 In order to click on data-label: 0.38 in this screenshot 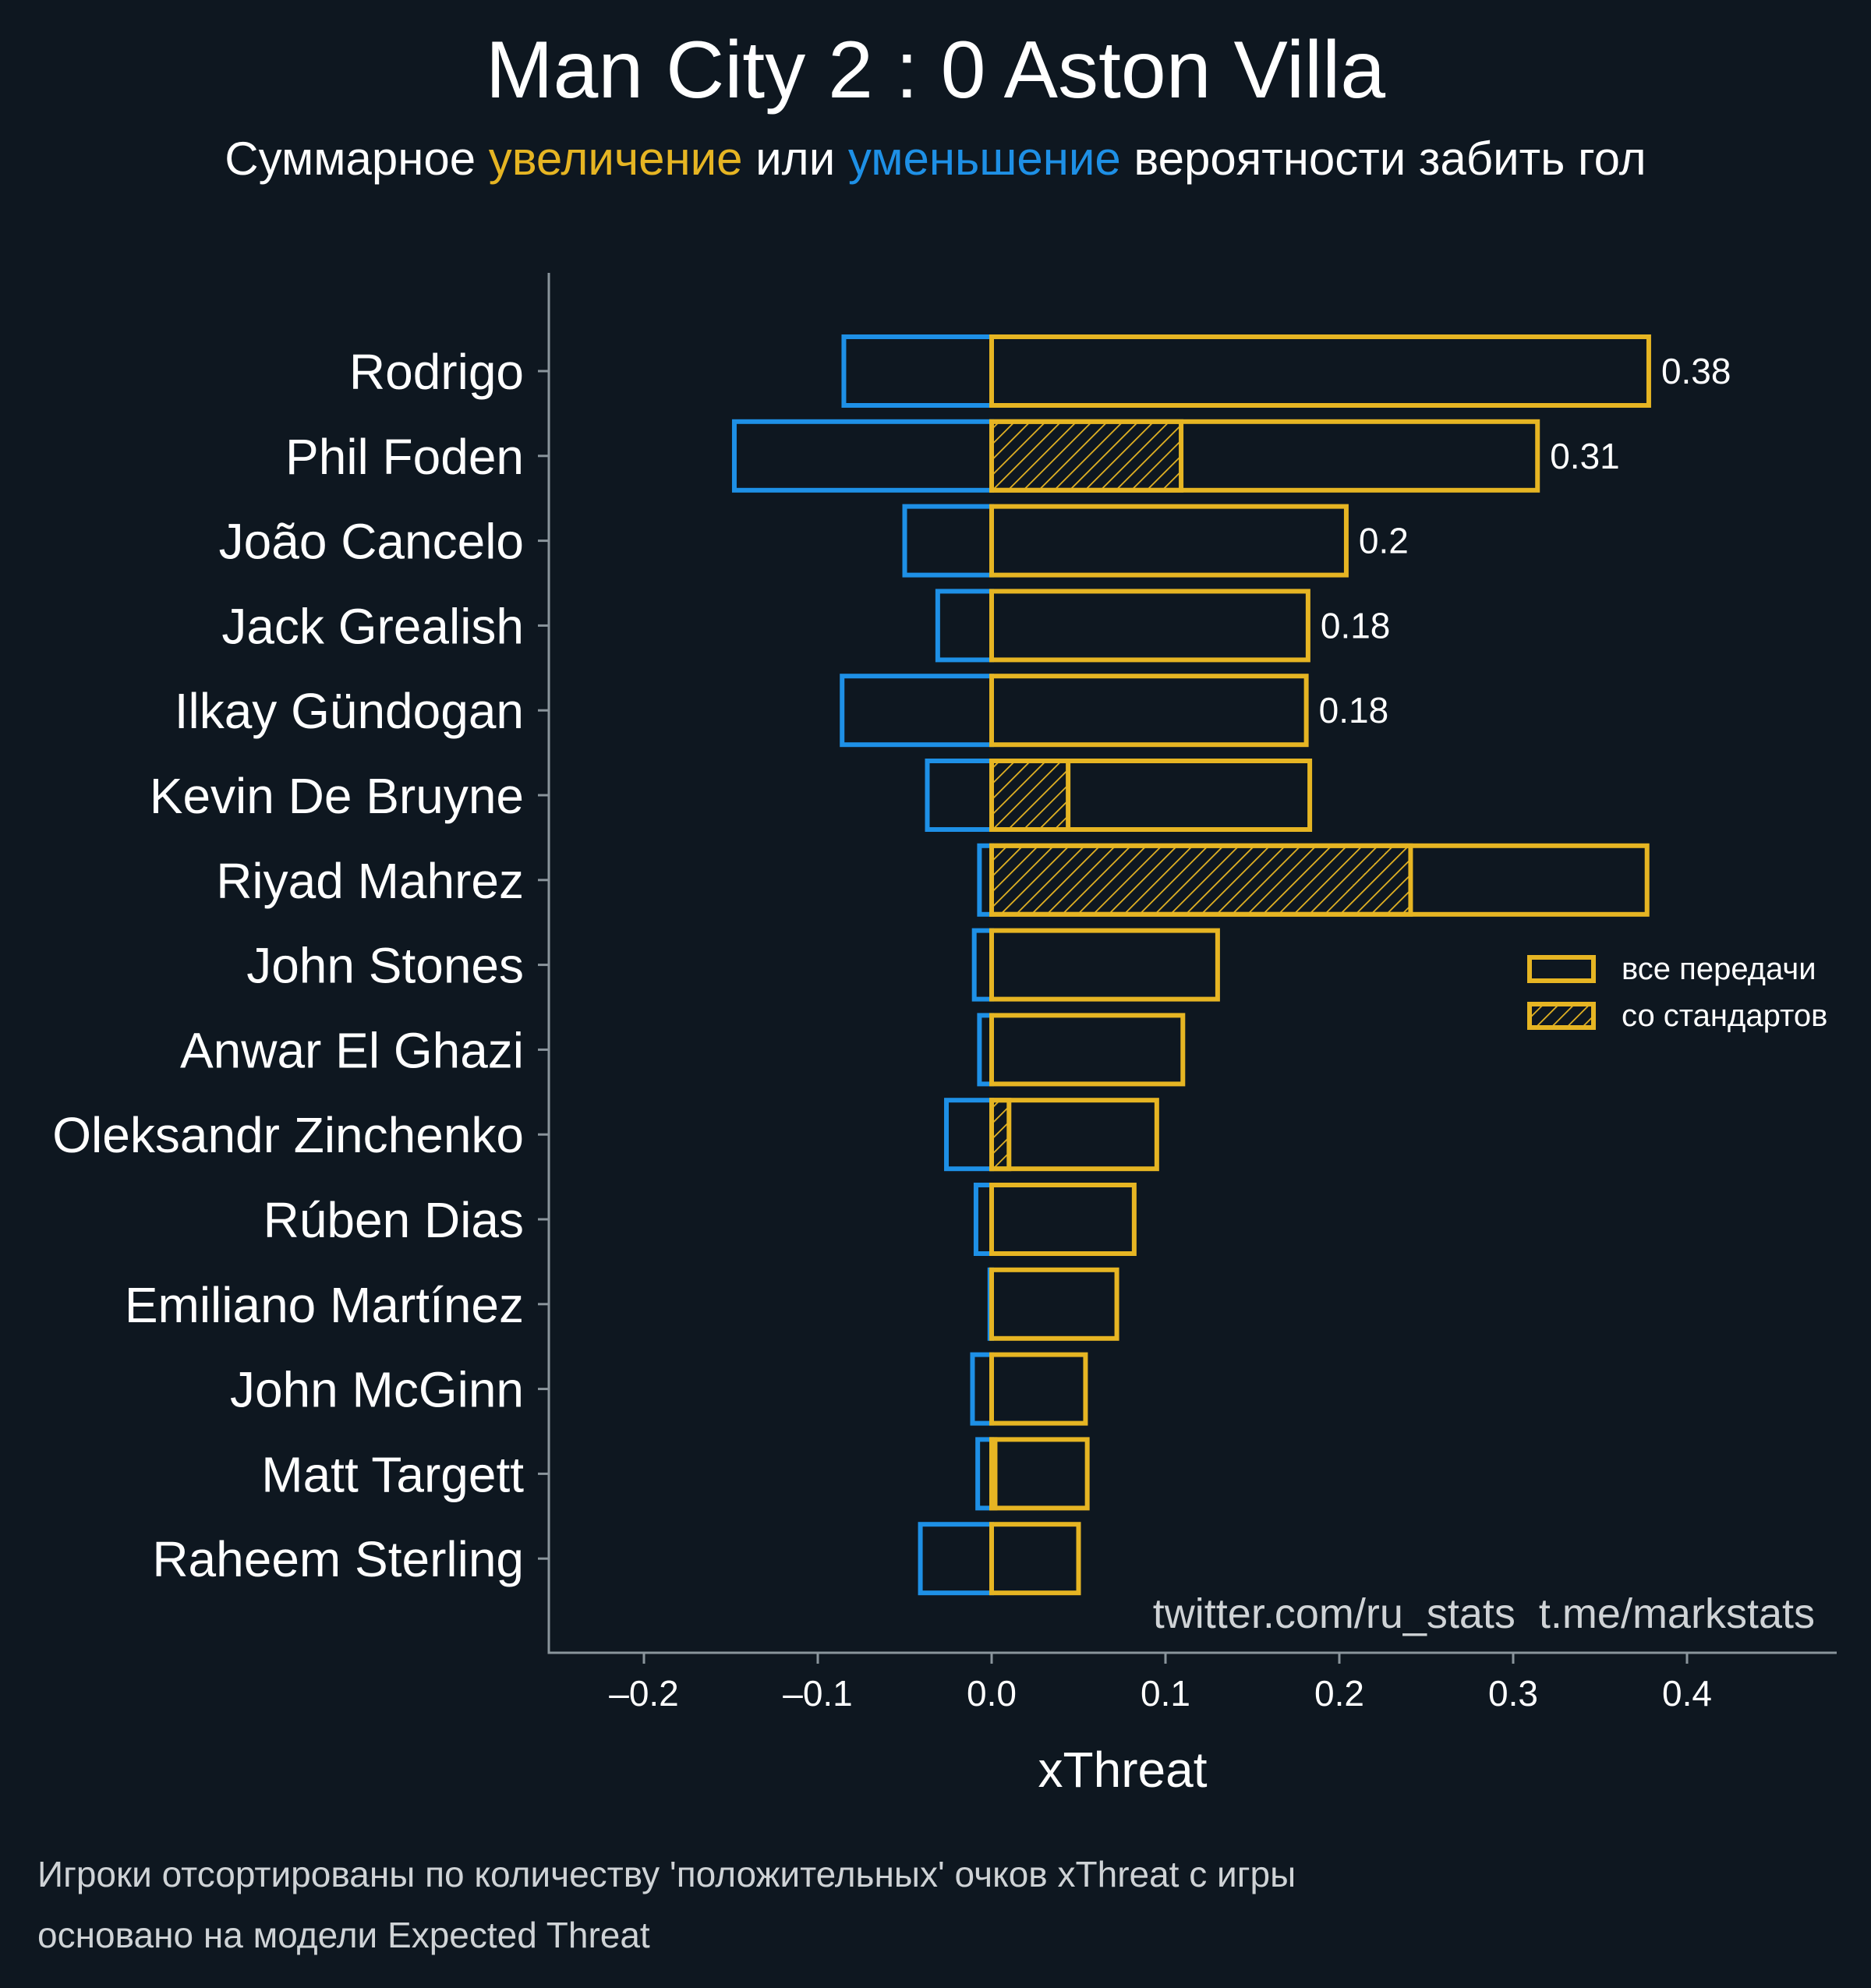, I will do `click(1696, 371)`.